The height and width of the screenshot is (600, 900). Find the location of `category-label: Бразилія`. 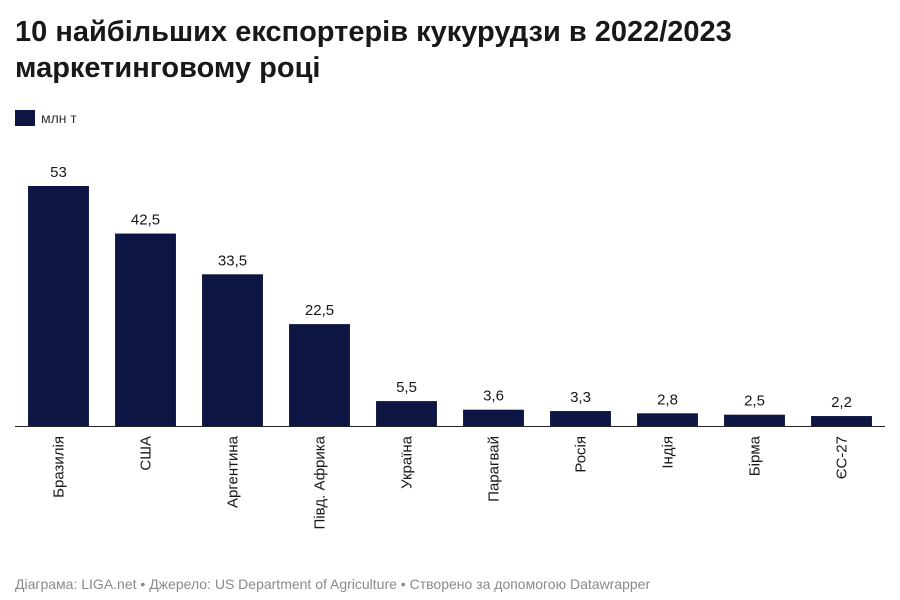

category-label: Бразилія is located at coordinates (59, 467).